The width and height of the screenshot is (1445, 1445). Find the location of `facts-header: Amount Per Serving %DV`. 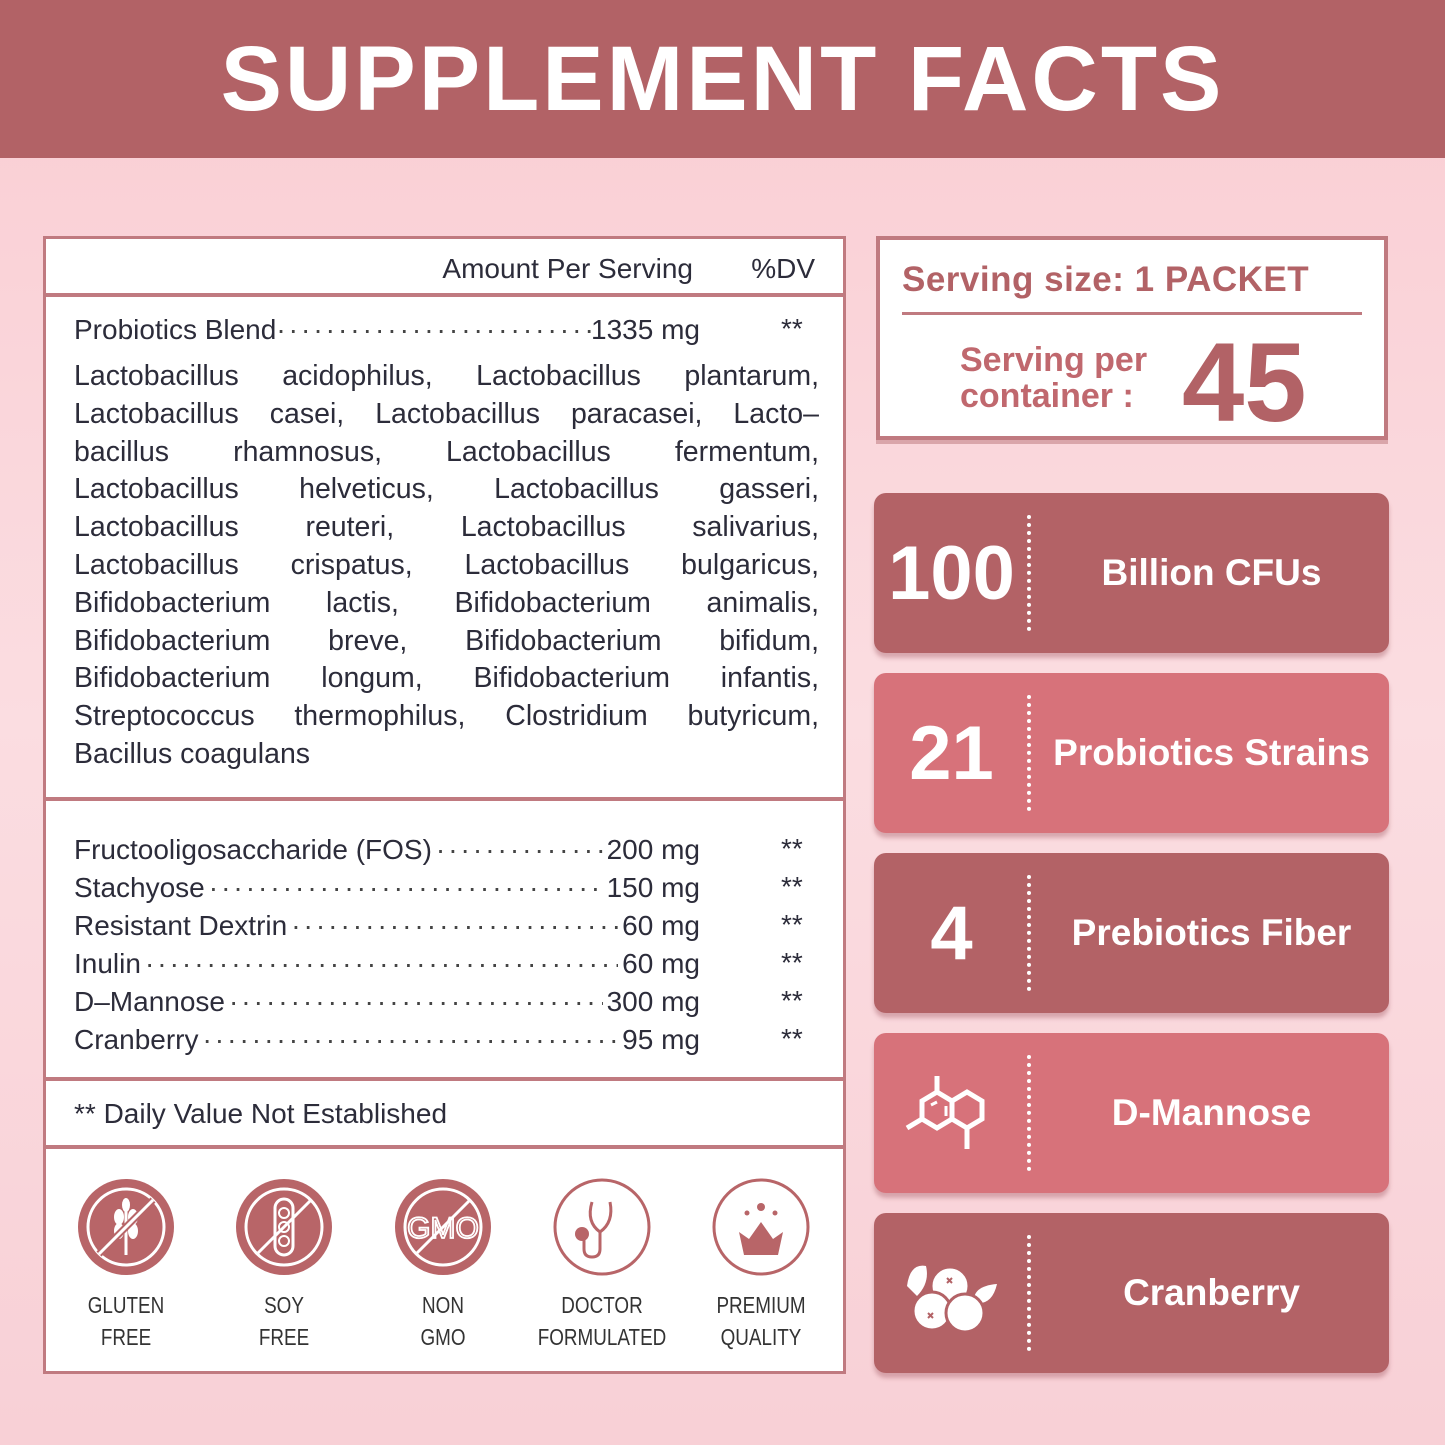

facts-header: Amount Per Serving %DV is located at coordinates (444, 268).